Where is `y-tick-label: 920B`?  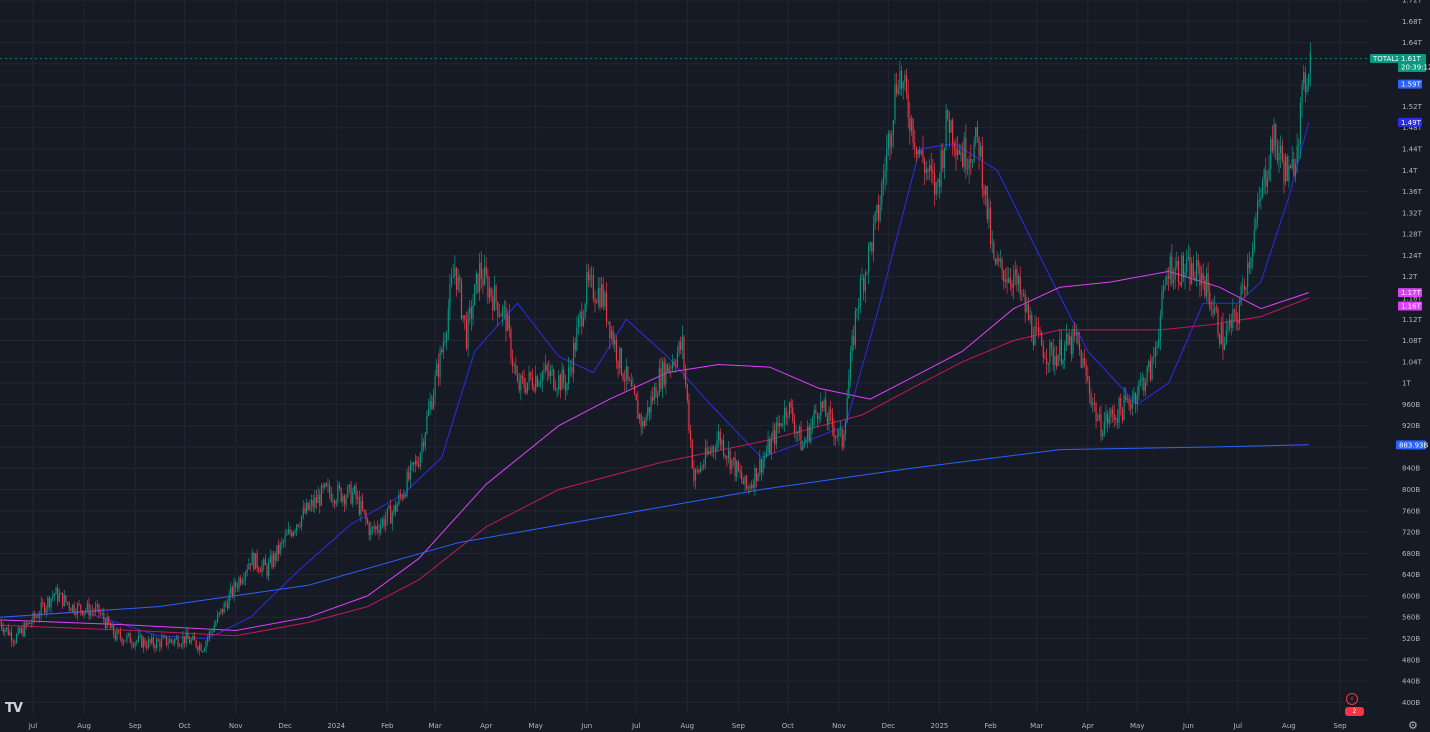
y-tick-label: 920B is located at coordinates (1411, 426).